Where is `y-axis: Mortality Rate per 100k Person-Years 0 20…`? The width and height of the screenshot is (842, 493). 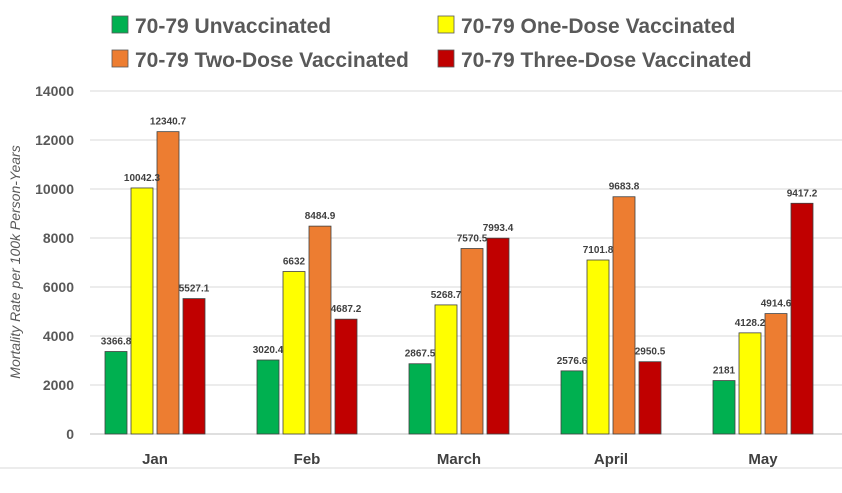
y-axis: Mortality Rate per 100k Person-Years 0 20… is located at coordinates (40, 262).